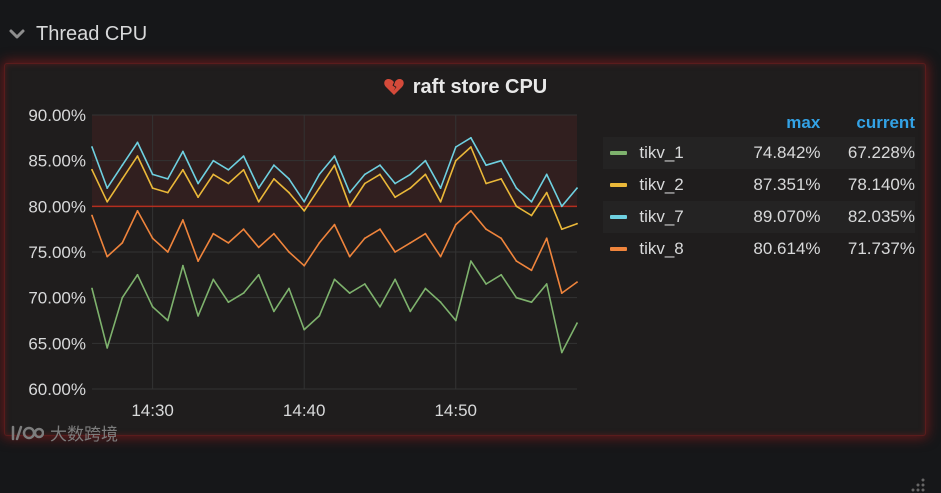 The image size is (941, 493). I want to click on panel-header: raft store CPU, so click(465, 87).